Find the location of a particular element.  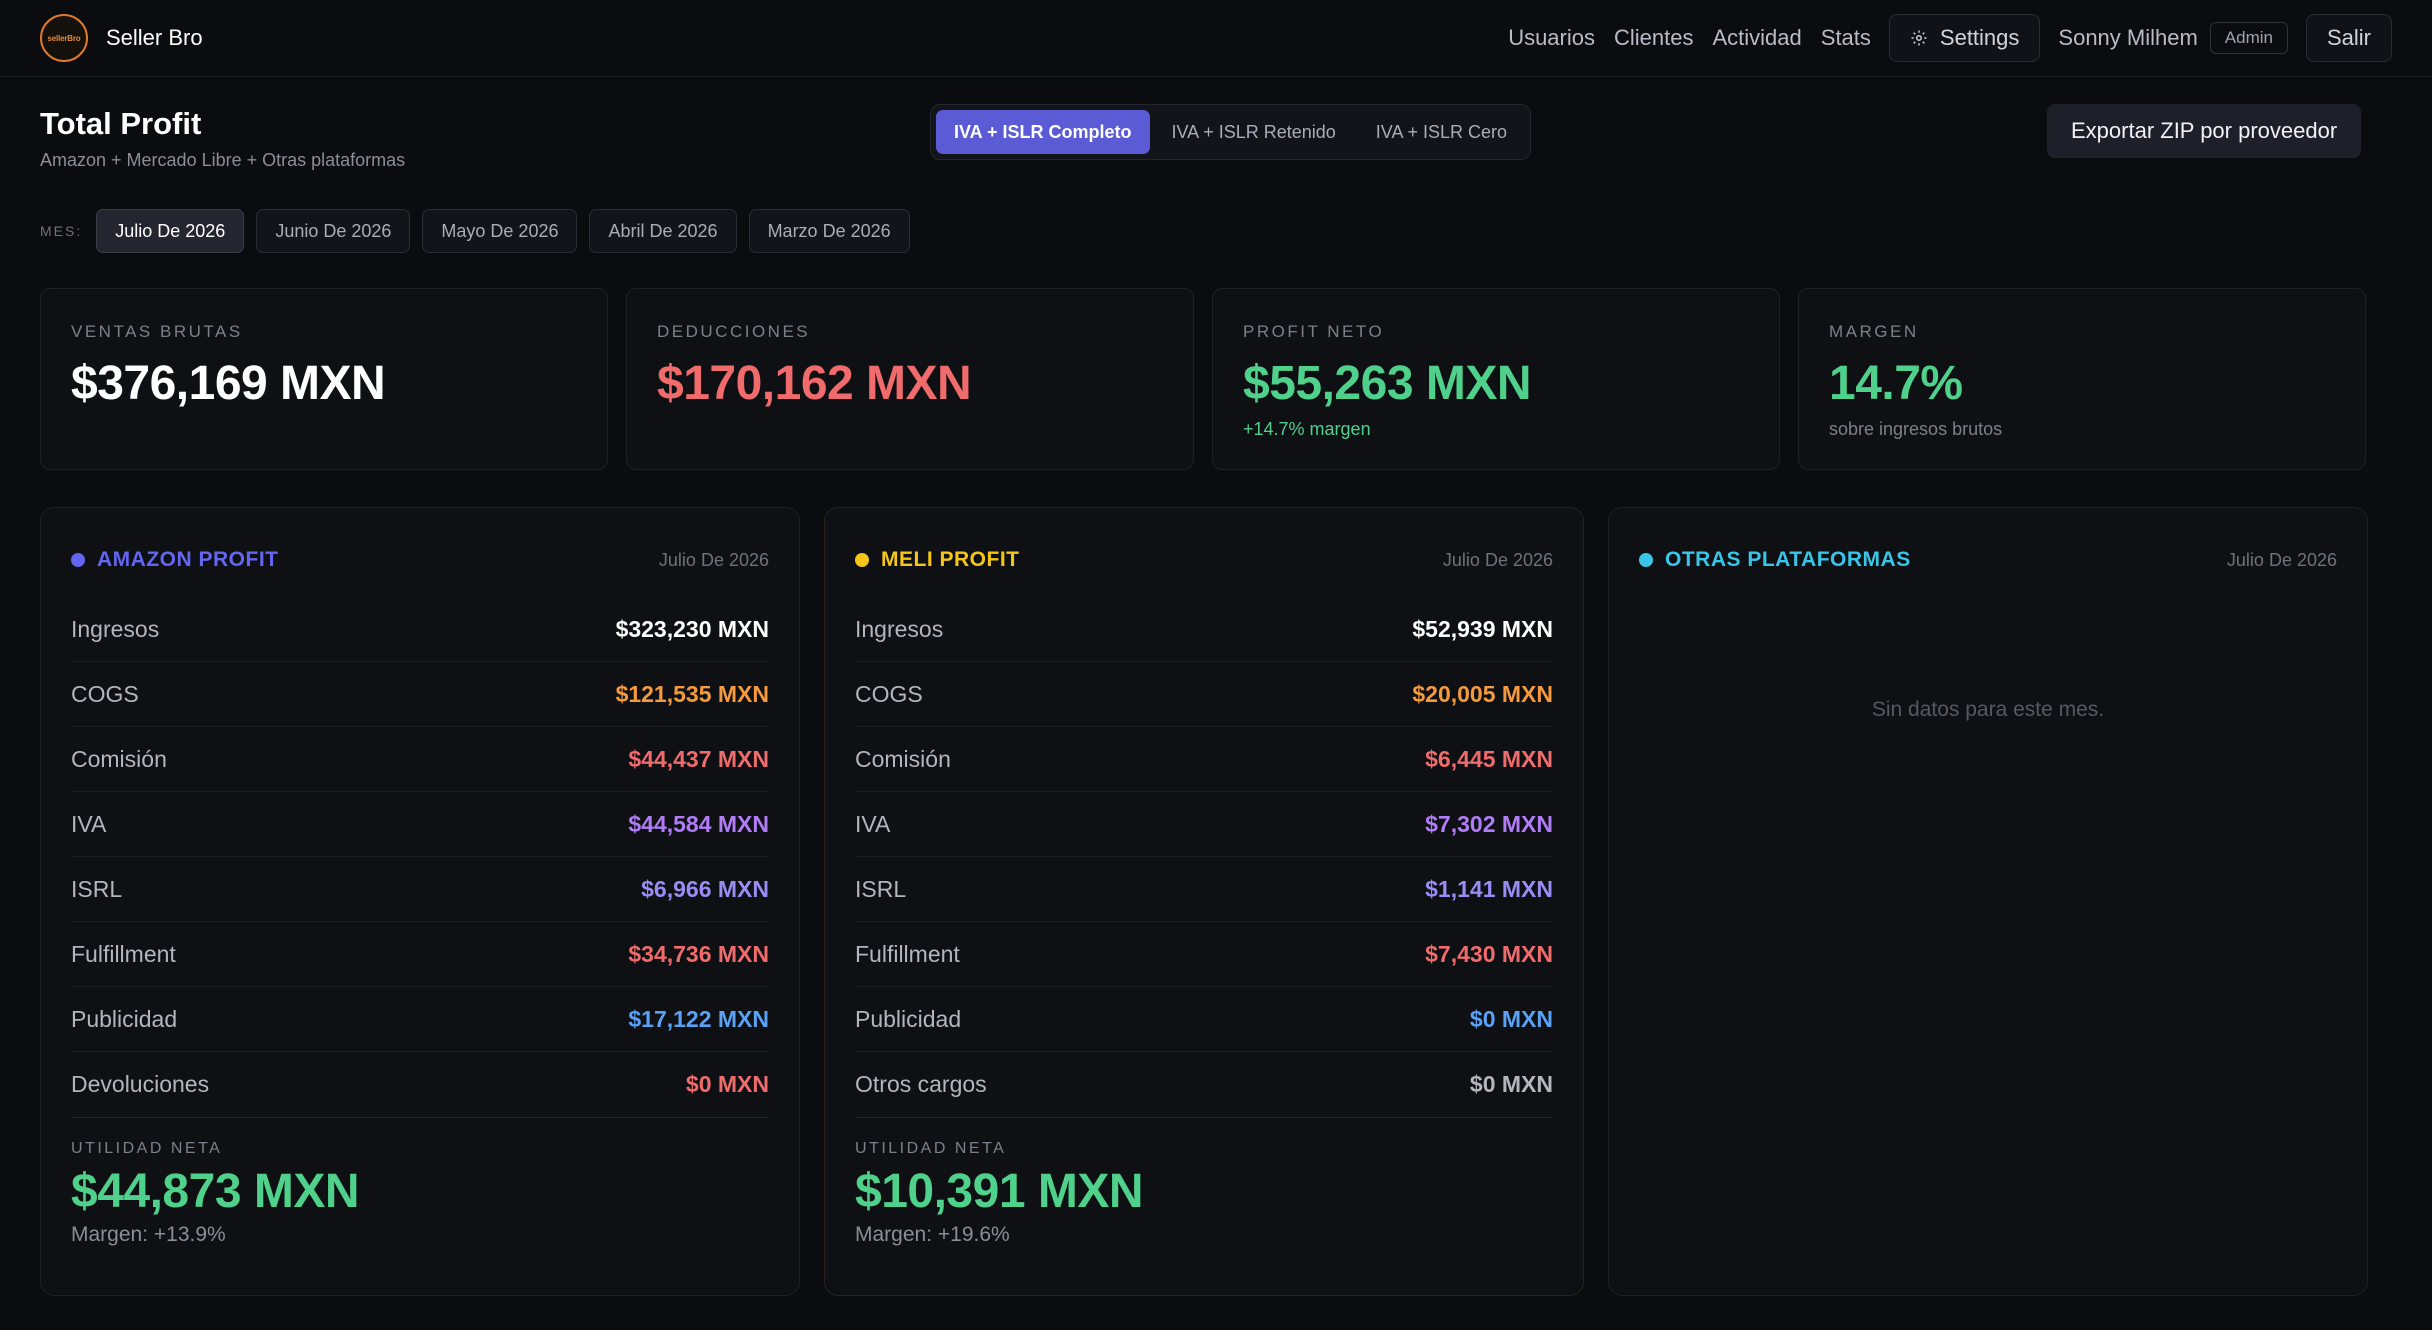

nav-link-usuarios: Usuarios is located at coordinates (1551, 37).